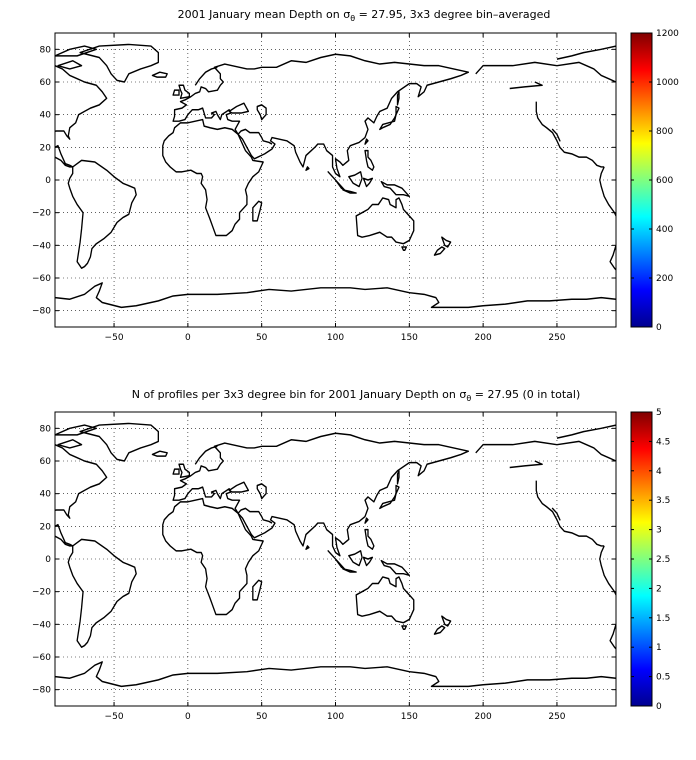 This screenshot has height=760, width=696. I want to click on colorbar-tick-label: 2.5, so click(663, 560).